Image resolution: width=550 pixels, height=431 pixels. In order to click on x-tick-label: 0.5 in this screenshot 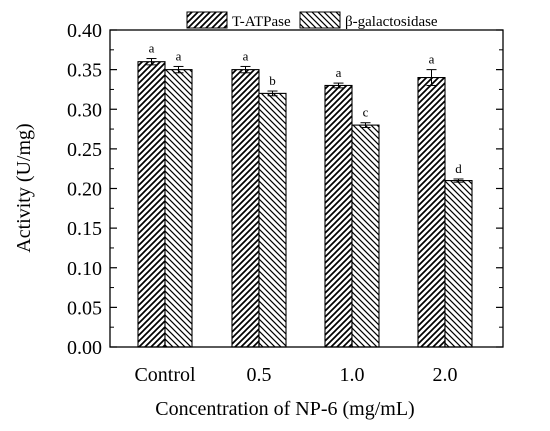, I will do `click(259, 375)`.